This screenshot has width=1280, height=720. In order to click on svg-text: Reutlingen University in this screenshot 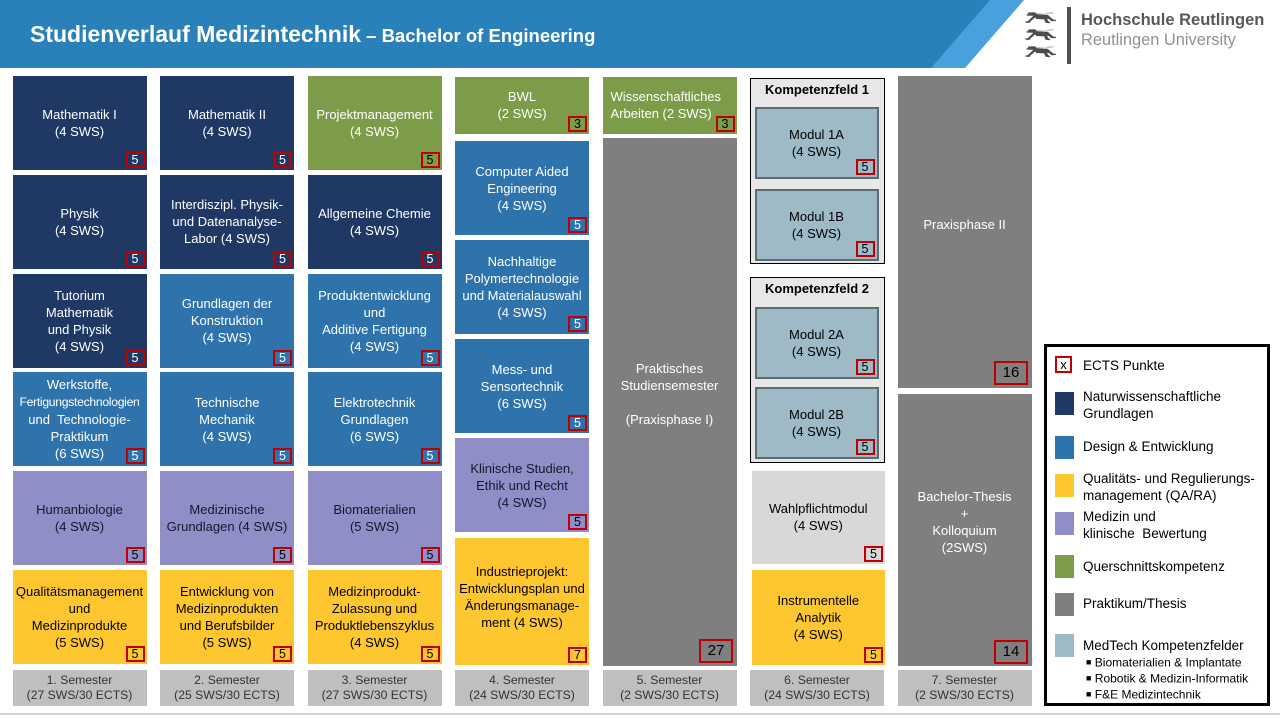, I will do `click(1159, 40)`.